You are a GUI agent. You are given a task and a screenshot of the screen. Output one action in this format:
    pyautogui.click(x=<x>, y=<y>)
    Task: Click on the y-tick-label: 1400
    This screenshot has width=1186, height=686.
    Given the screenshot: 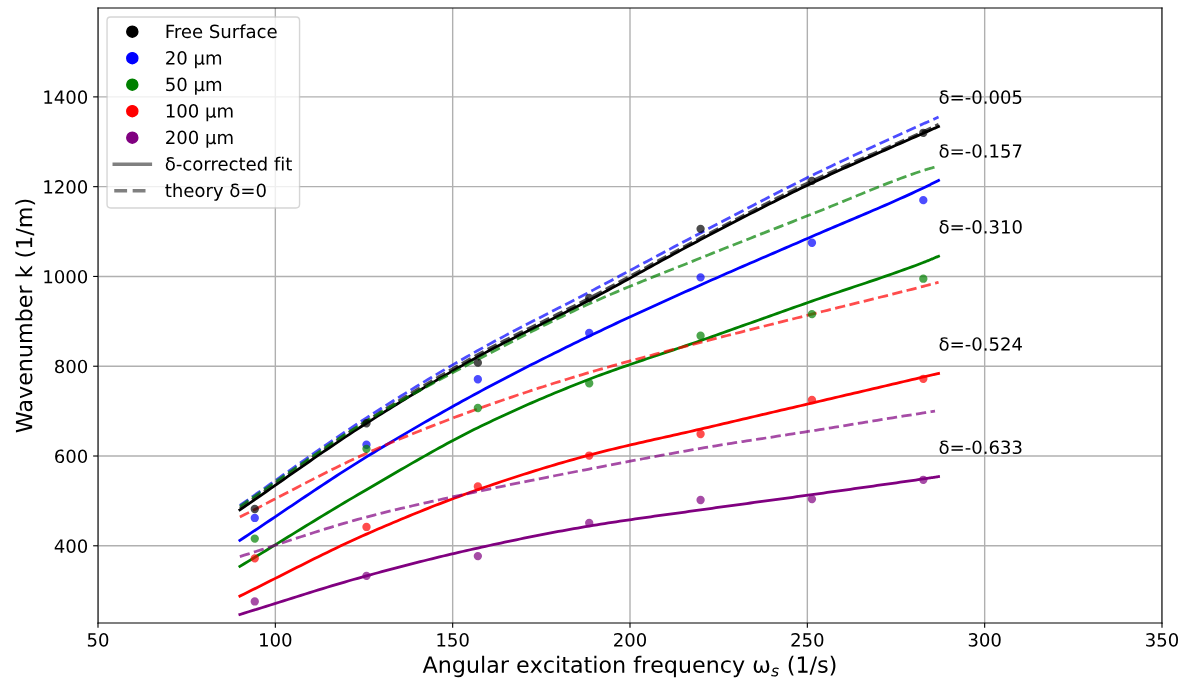 What is the action you would take?
    pyautogui.click(x=66, y=97)
    